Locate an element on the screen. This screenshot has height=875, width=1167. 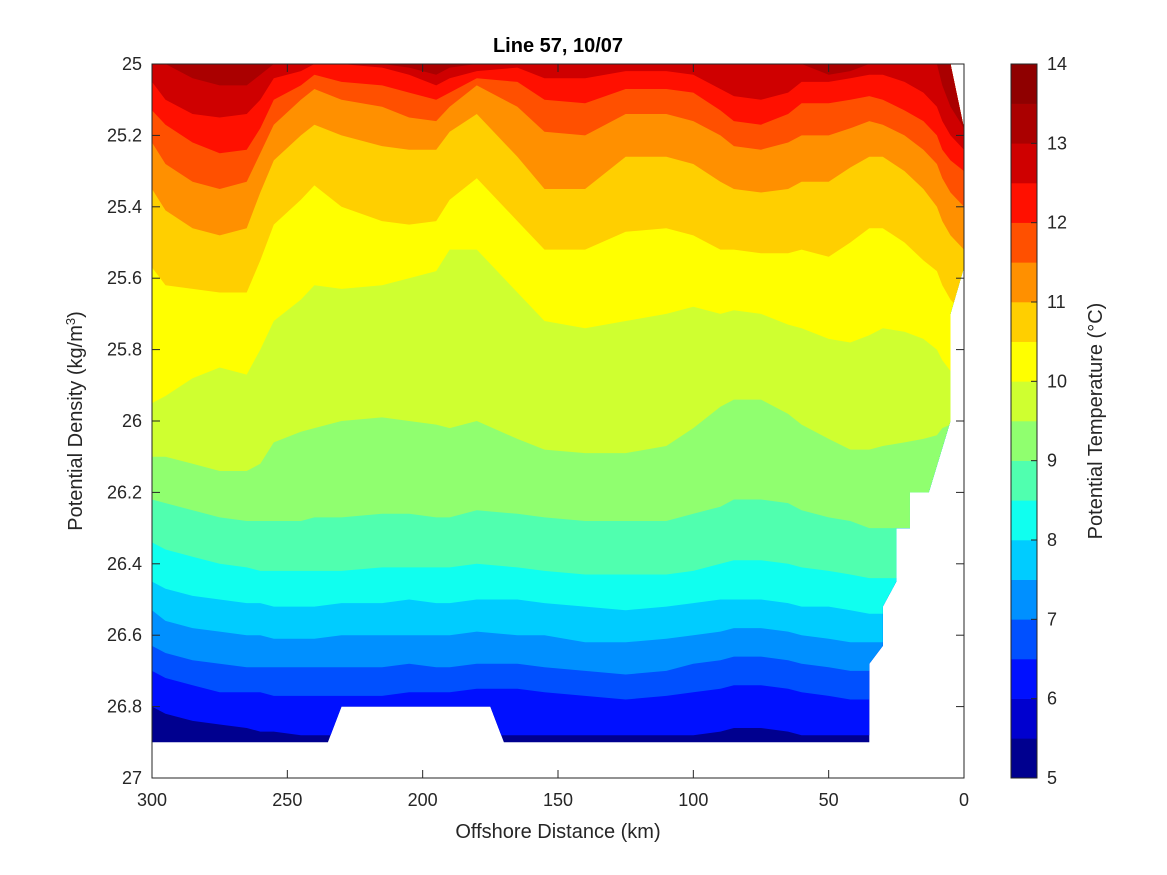
colorbar is located at coordinates (1024, 421).